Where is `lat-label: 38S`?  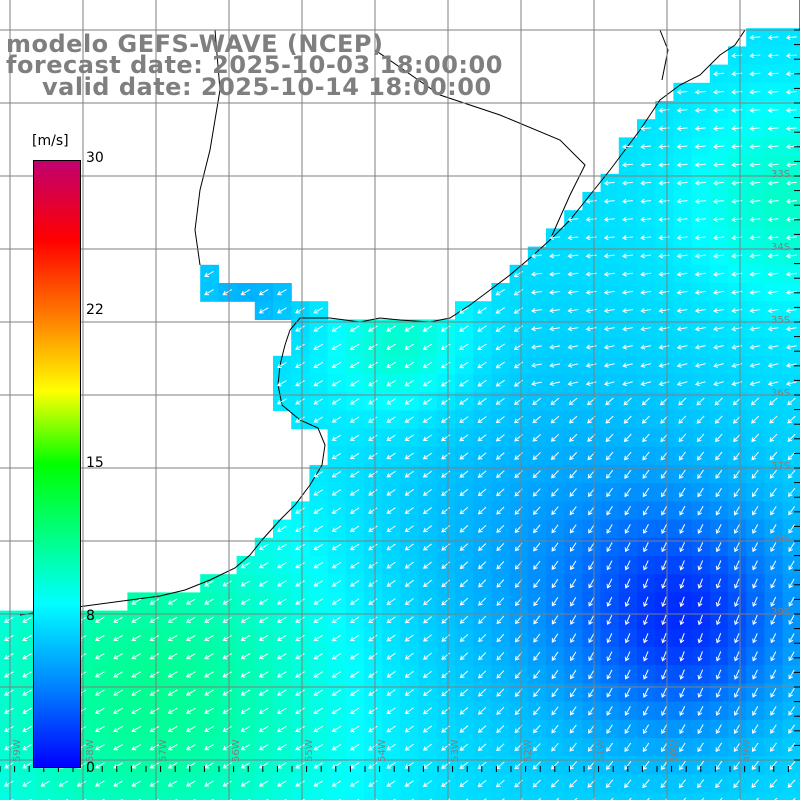 lat-label: 38S is located at coordinates (780, 539).